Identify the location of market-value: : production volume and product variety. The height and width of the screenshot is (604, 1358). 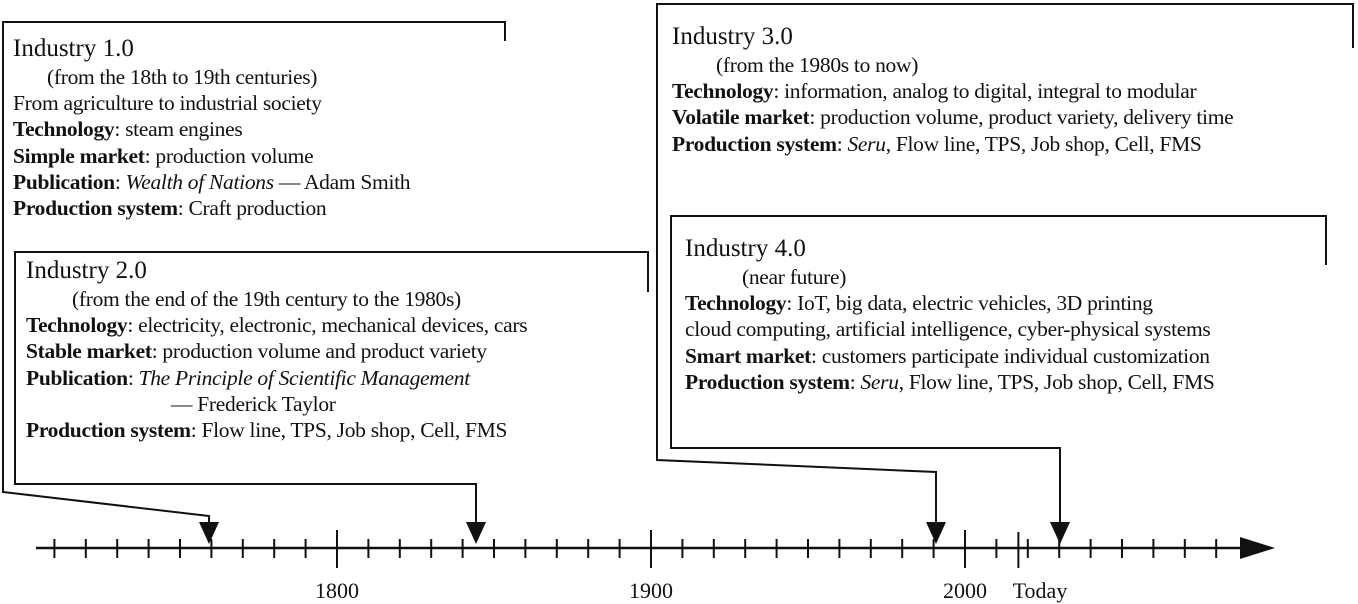
(319, 351).